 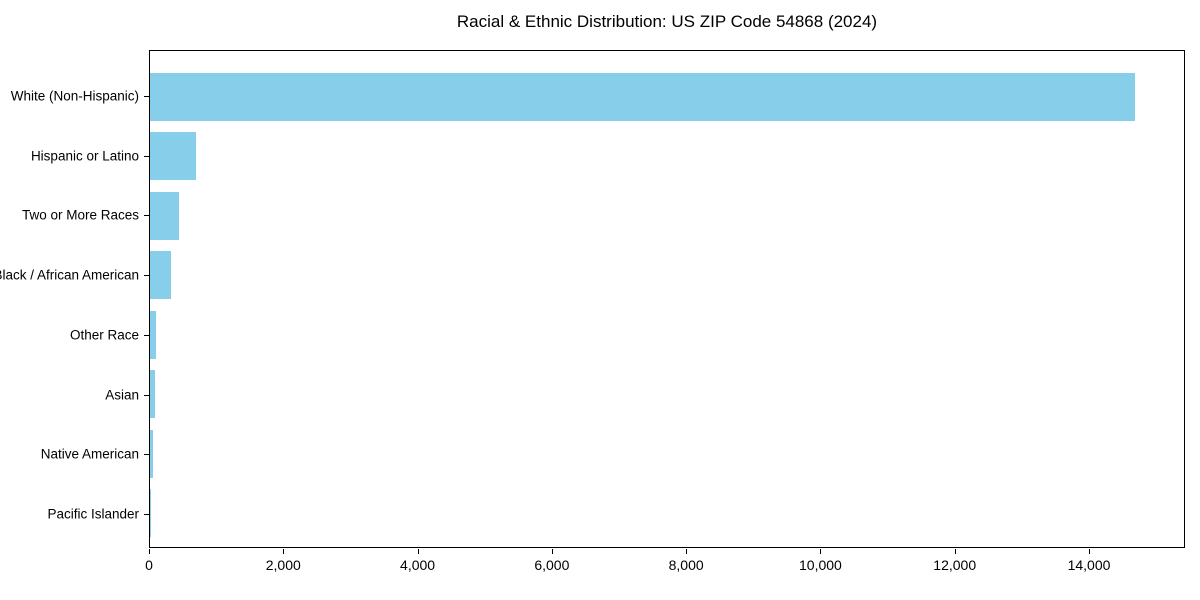 I want to click on y-tick-label: Two or More Races, so click(x=80, y=215).